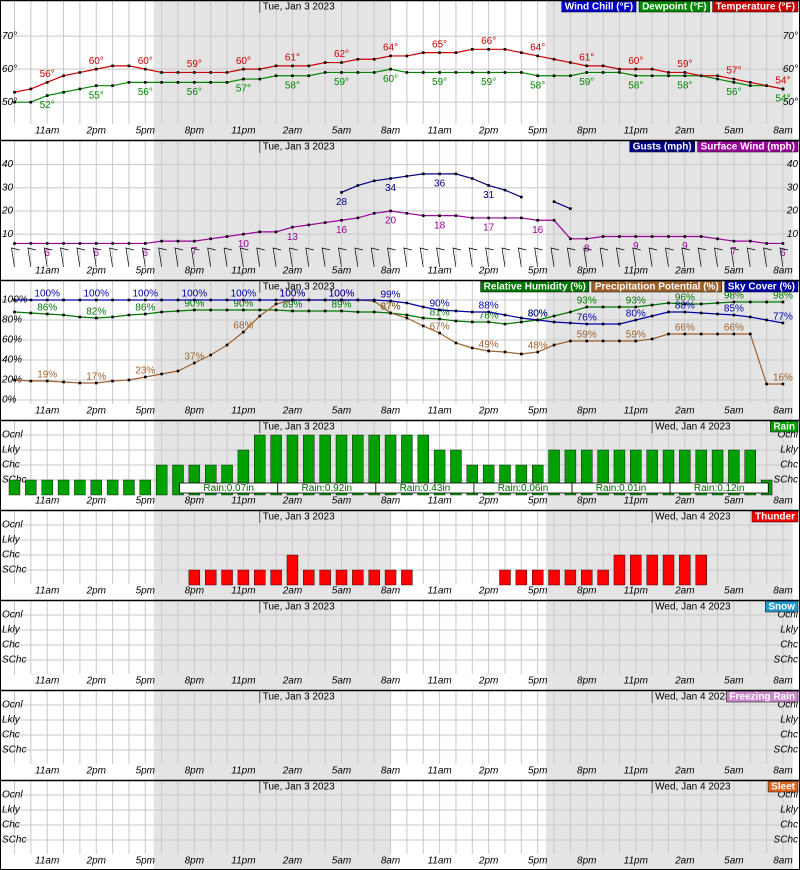 This screenshot has height=870, width=800. Describe the element at coordinates (390, 271) in the screenshot. I see `x-tick-label: 8am` at that location.